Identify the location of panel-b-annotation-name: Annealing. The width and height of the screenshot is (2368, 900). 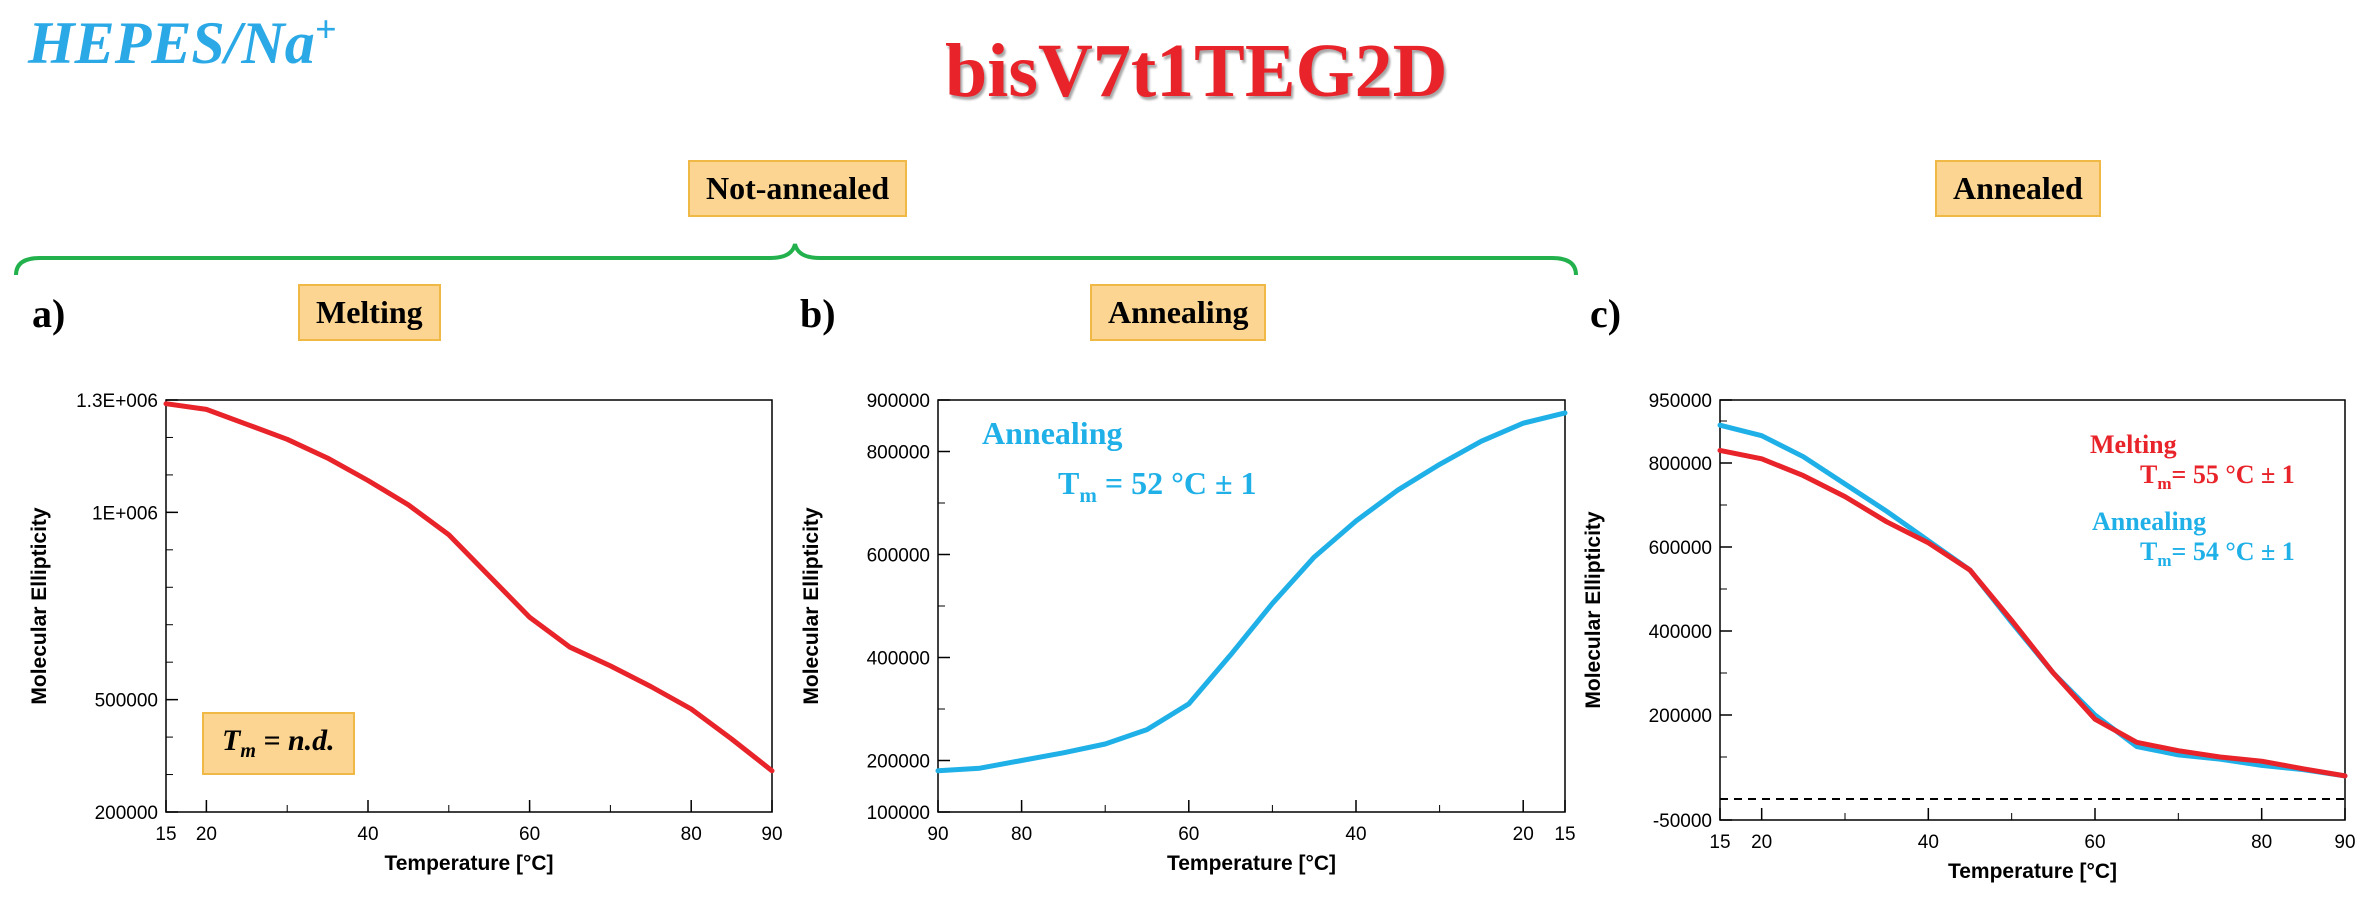
(1052, 433).